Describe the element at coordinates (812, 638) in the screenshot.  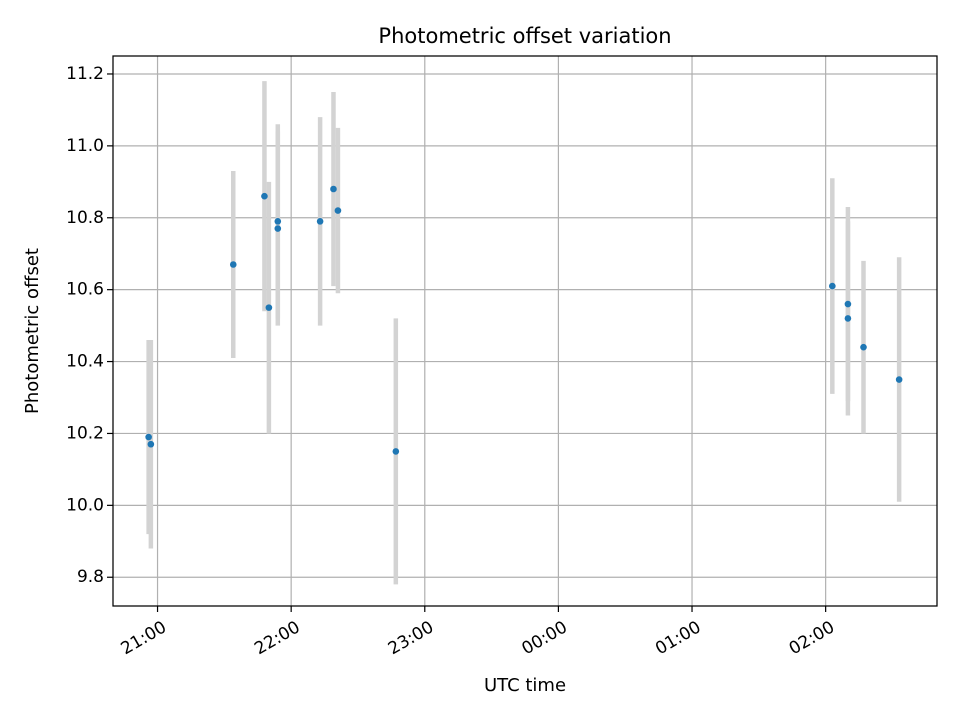
I see `x-tick-label: 02:00` at that location.